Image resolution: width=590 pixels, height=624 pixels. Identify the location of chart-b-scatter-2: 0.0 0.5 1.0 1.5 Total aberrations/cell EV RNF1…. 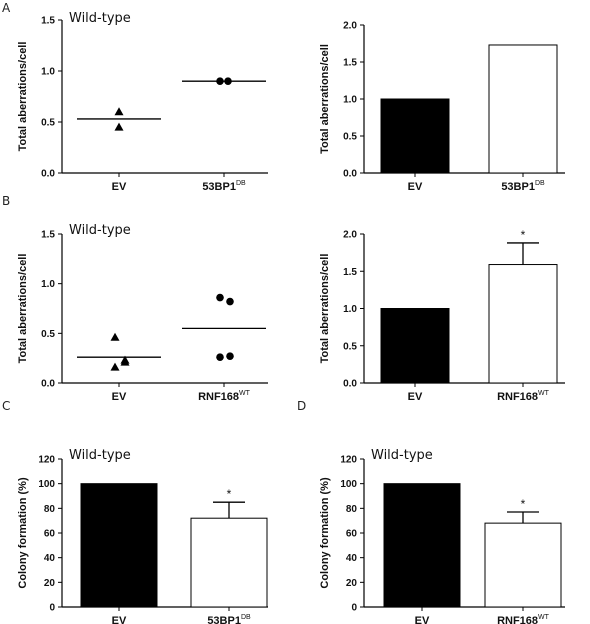
(142, 313).